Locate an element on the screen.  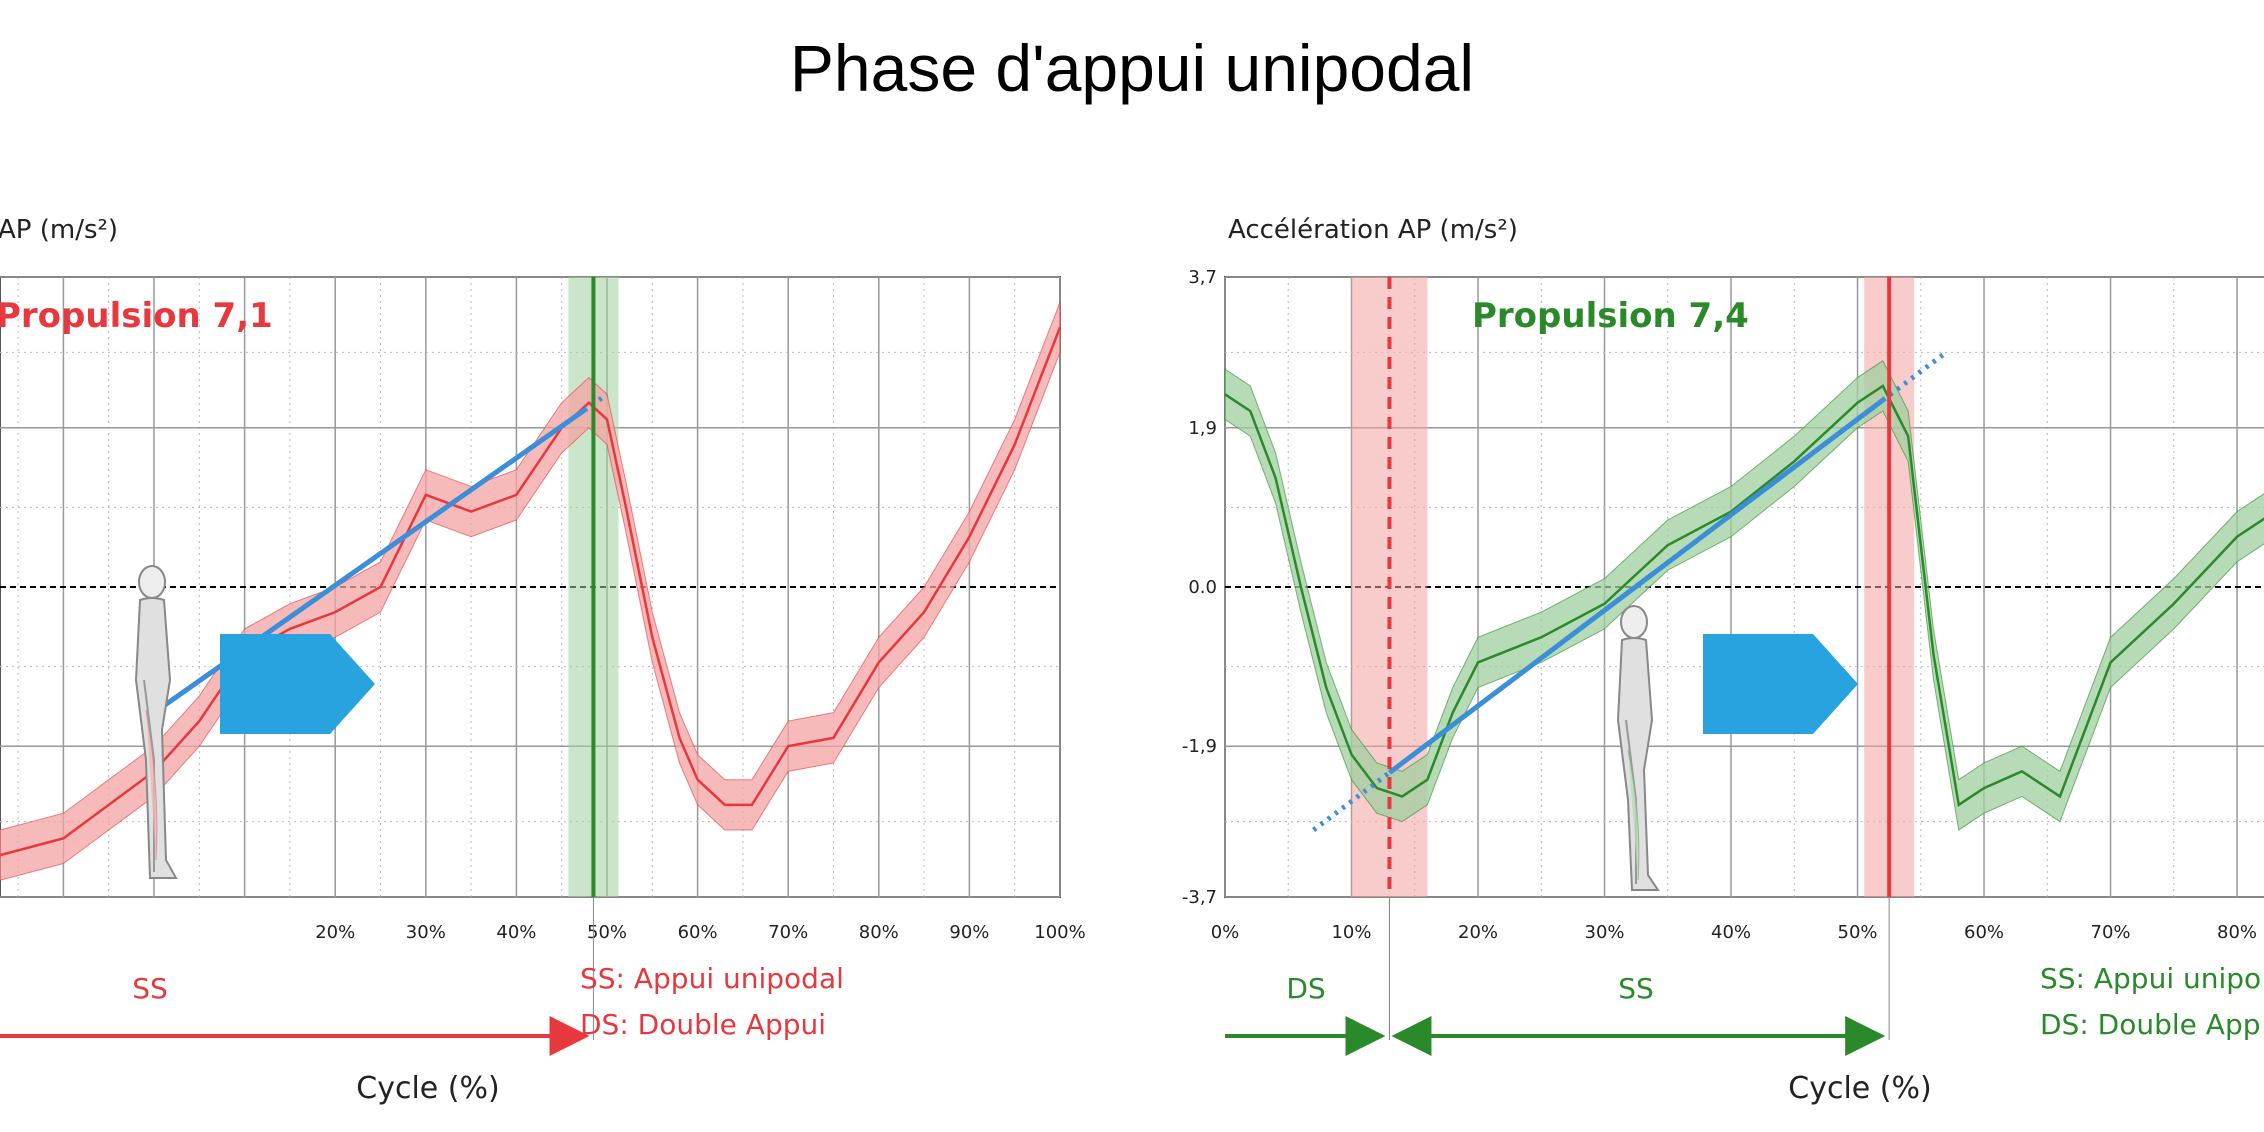
right-legend-ds: DS: Double App is located at coordinates (2150, 1024).